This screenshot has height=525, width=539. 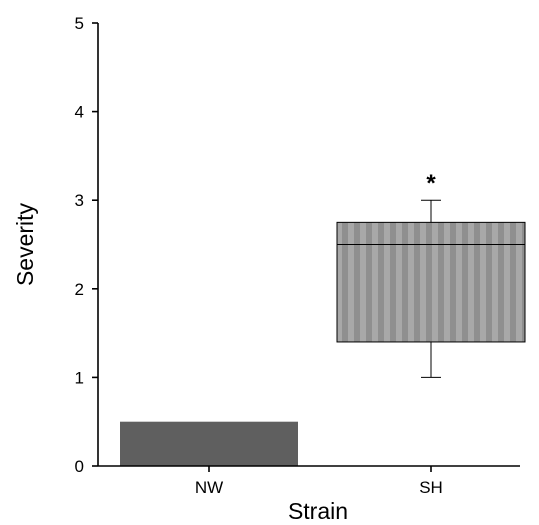 What do you see at coordinates (209, 487) in the screenshot?
I see `x-tick-label: NW` at bounding box center [209, 487].